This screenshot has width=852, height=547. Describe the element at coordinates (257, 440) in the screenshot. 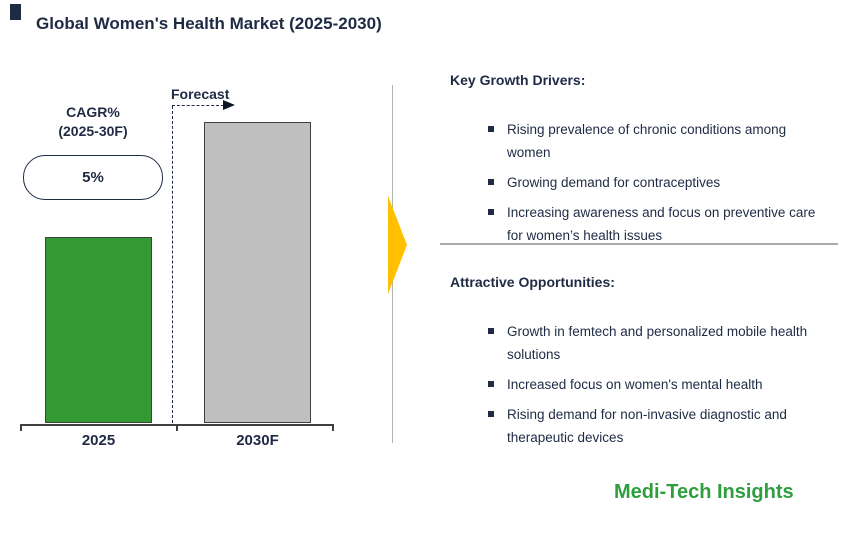

I see `x-tick-label-2030f: 2030F` at that location.